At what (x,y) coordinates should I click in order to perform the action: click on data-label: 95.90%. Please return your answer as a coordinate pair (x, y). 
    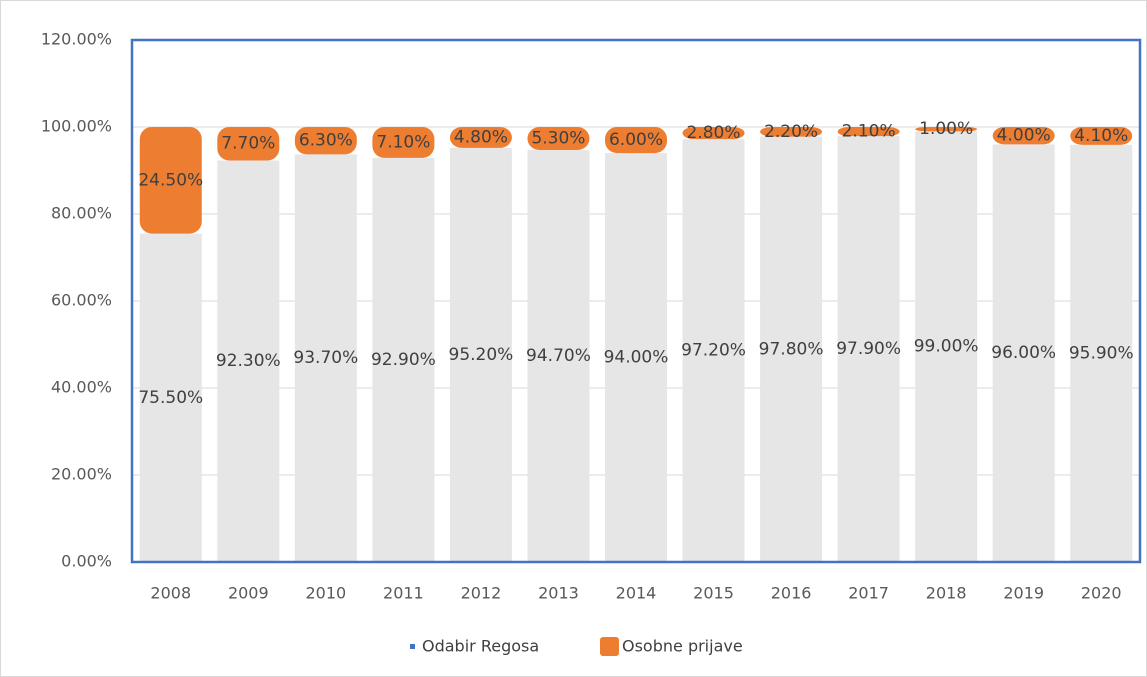
    Looking at the image, I should click on (1101, 353).